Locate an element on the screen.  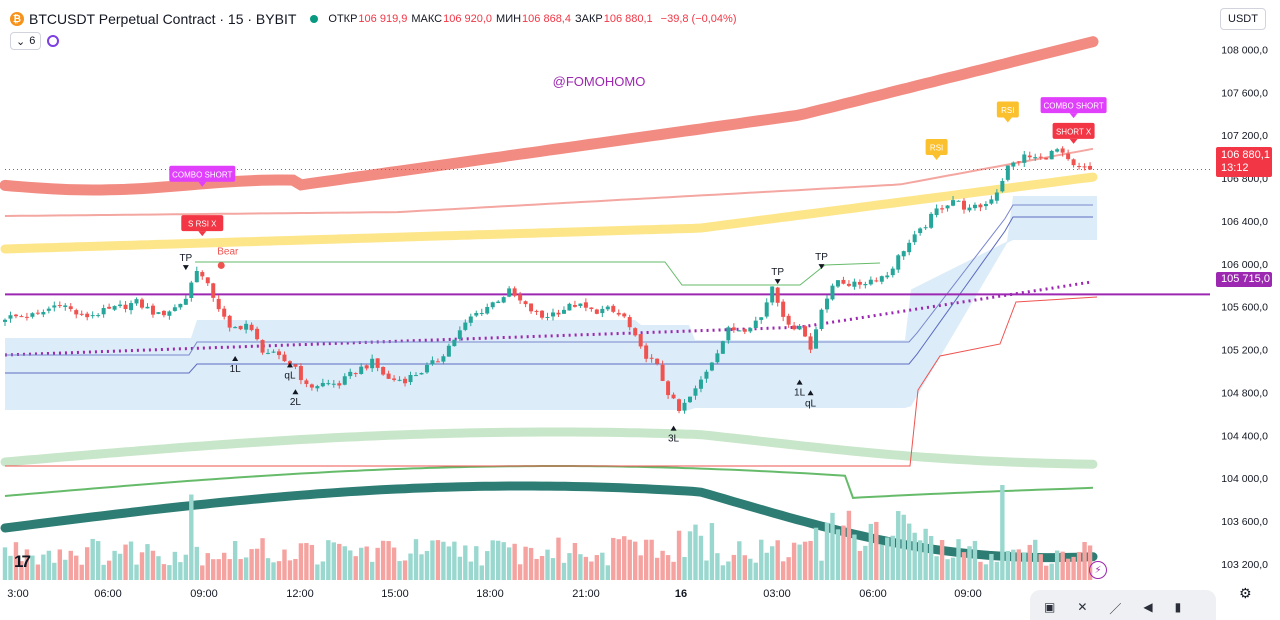
sync-icon is located at coordinates (53, 41).